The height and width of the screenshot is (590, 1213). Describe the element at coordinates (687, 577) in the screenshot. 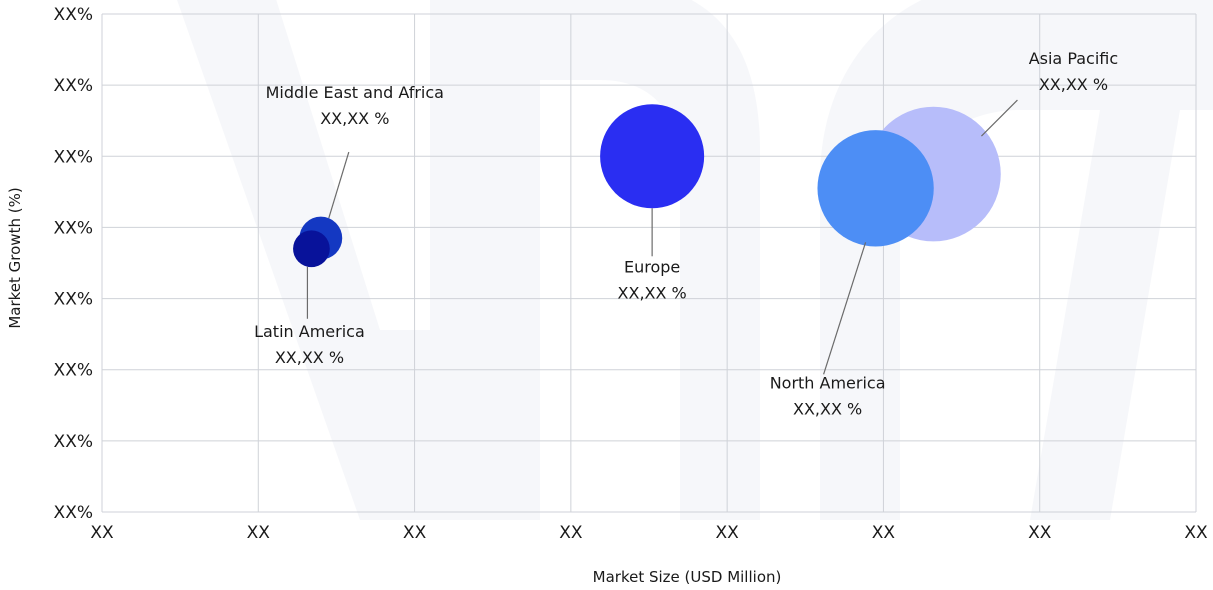

I see `x-axis-title: Market Size (USD Million)` at that location.